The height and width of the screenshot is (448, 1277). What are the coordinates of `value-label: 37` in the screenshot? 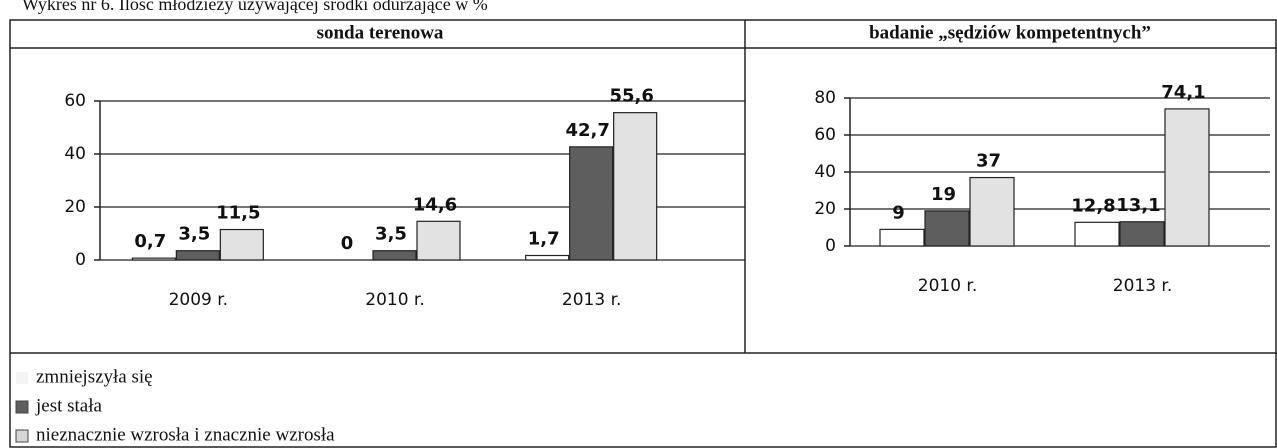 It's located at (988, 161).